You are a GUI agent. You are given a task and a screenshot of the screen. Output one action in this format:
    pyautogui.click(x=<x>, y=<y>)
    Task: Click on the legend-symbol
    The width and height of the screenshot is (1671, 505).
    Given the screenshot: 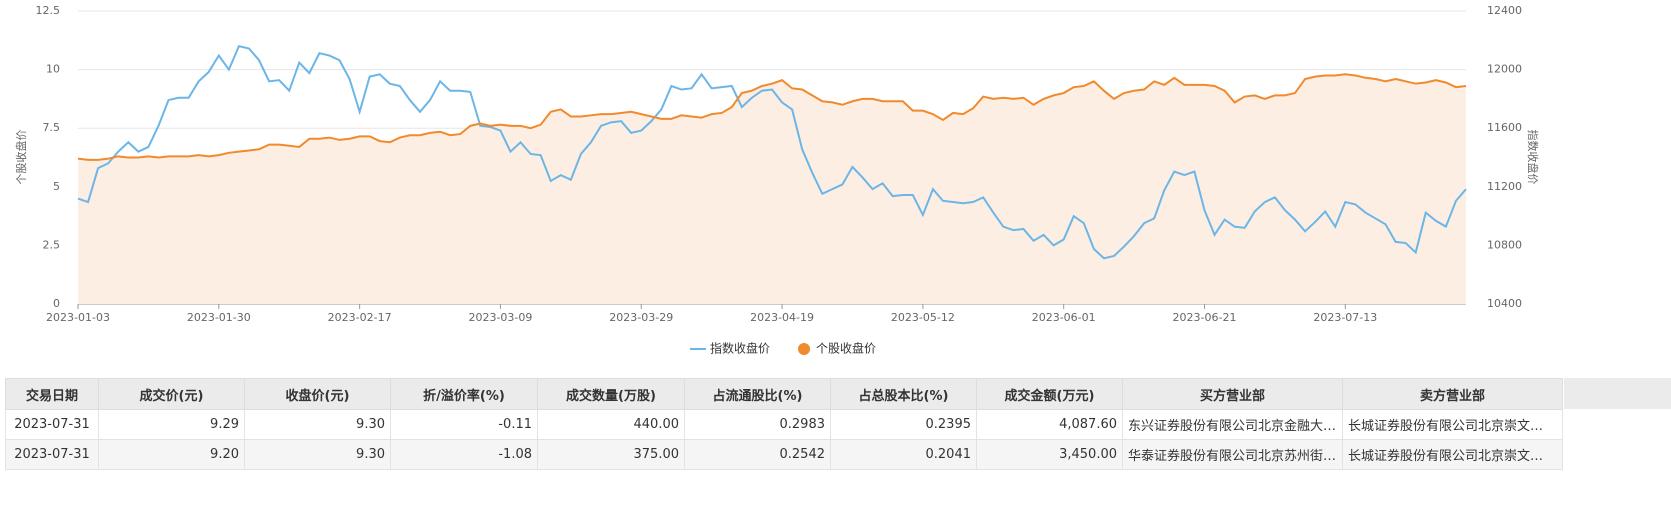 What is the action you would take?
    pyautogui.click(x=804, y=349)
    